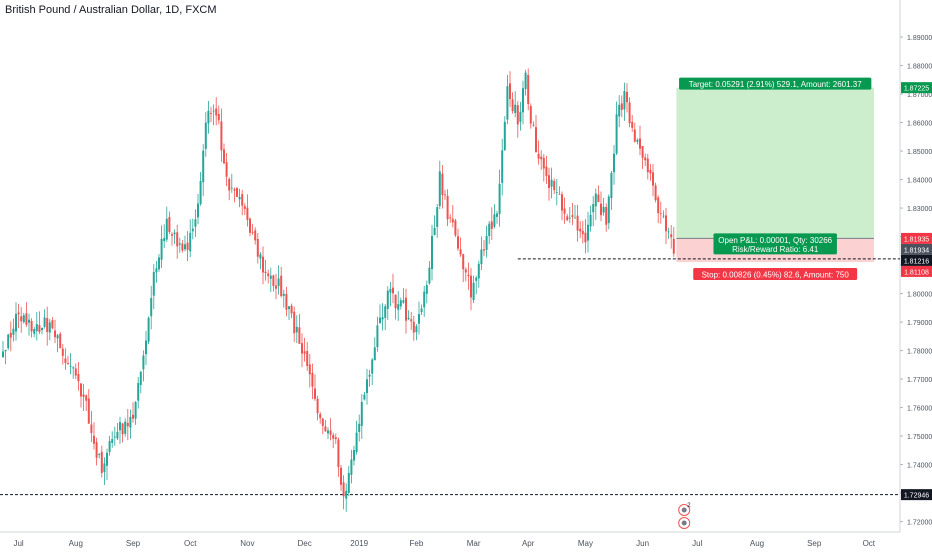 The width and height of the screenshot is (932, 555). I want to click on pnl-label-text: Risk/Reward Ratio: 6.41, so click(775, 249).